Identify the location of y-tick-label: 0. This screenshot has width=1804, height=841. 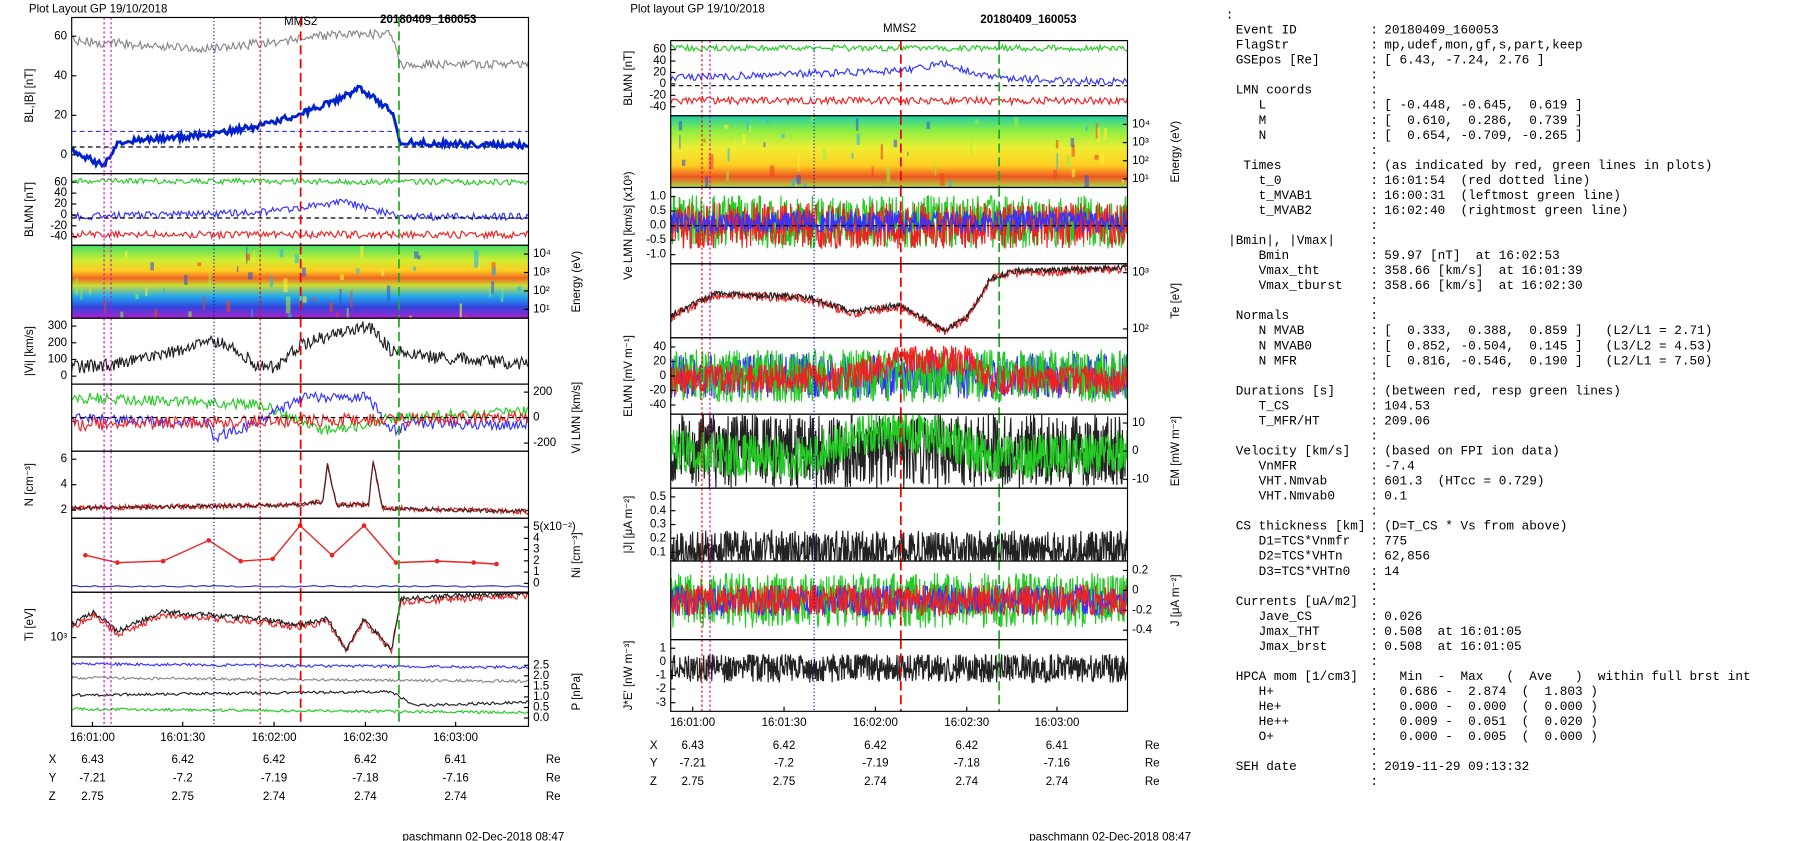
(536, 583).